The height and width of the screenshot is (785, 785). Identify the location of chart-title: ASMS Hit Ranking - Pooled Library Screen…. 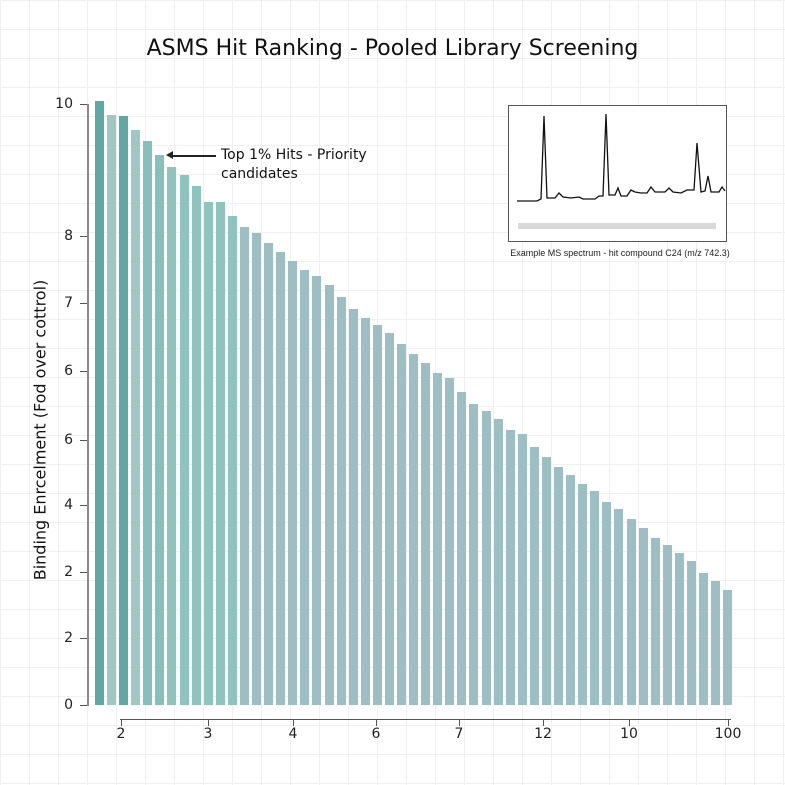
(392, 48).